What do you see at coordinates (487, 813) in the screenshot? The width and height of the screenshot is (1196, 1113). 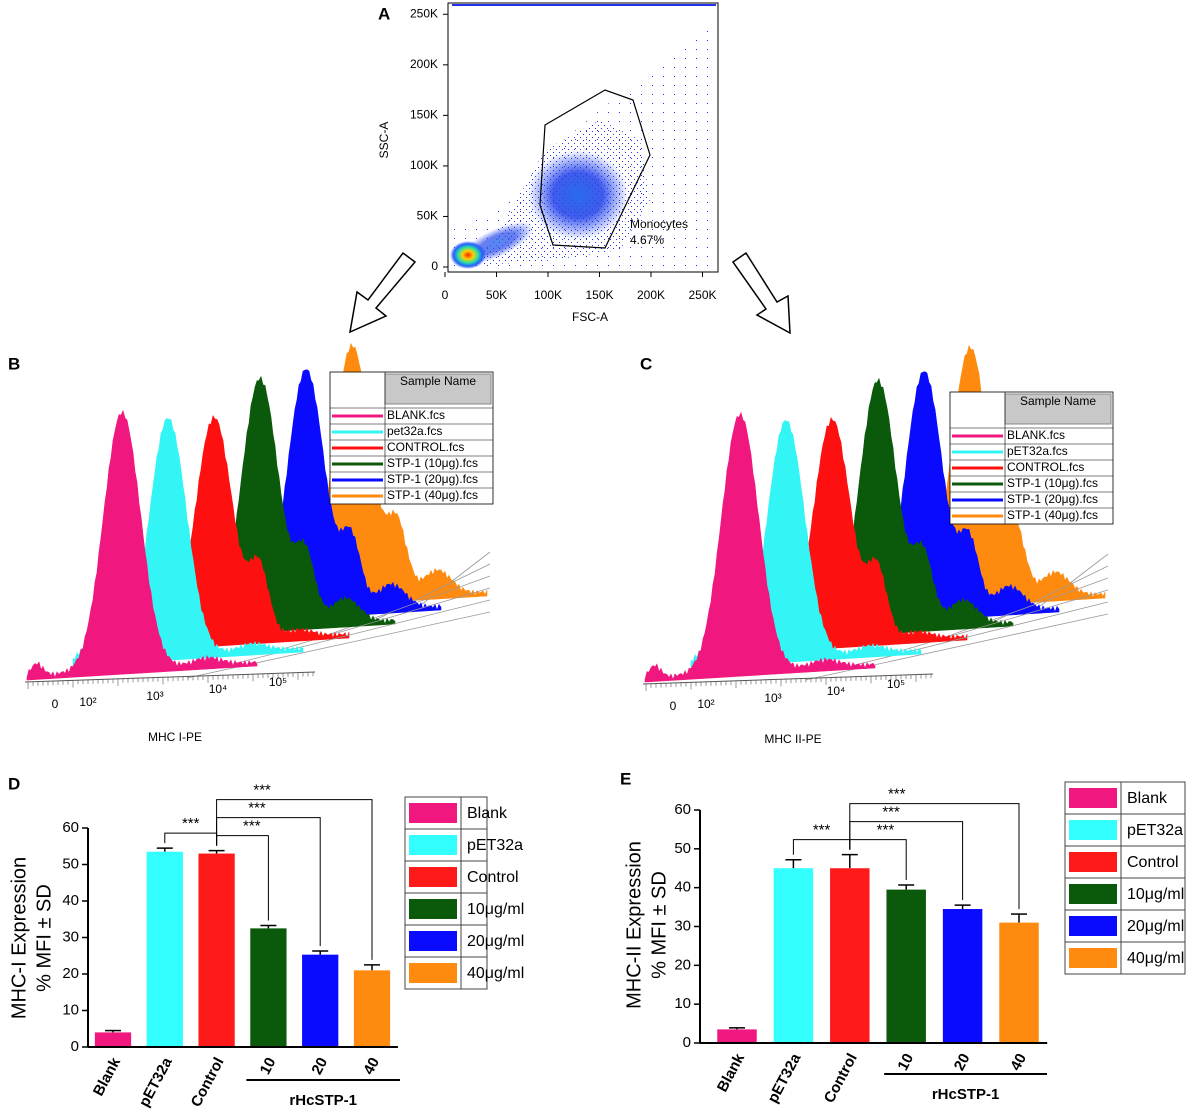 I see `legend-label: Blank` at bounding box center [487, 813].